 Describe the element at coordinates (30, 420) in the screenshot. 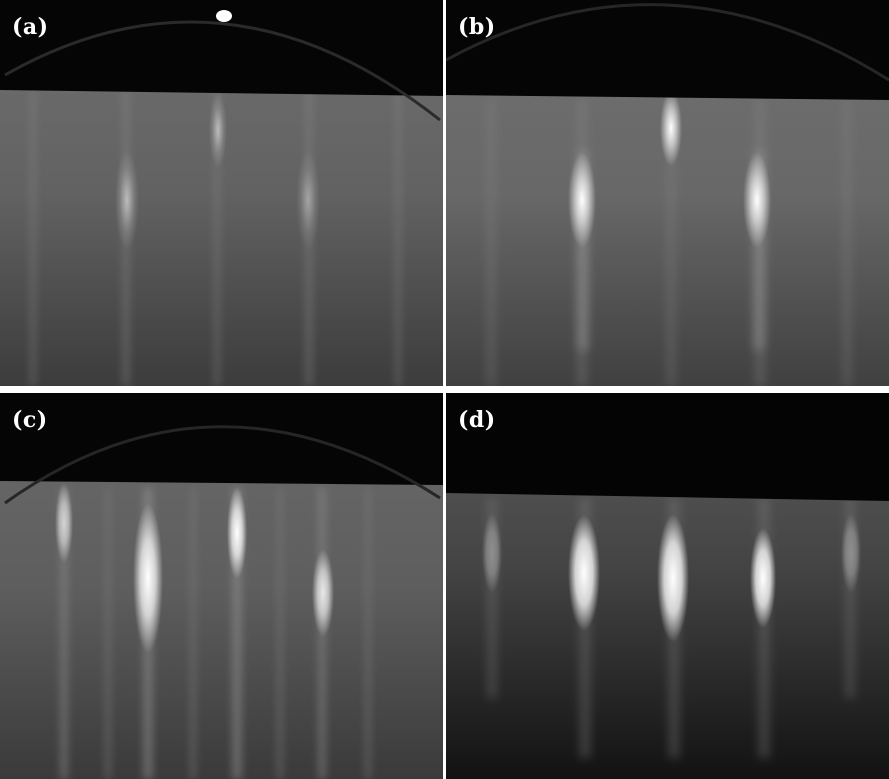

I see `panel-label-c: (c)` at that location.